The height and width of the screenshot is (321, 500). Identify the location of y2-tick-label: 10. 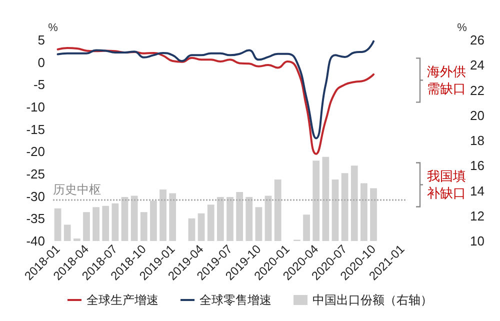
(477, 241).